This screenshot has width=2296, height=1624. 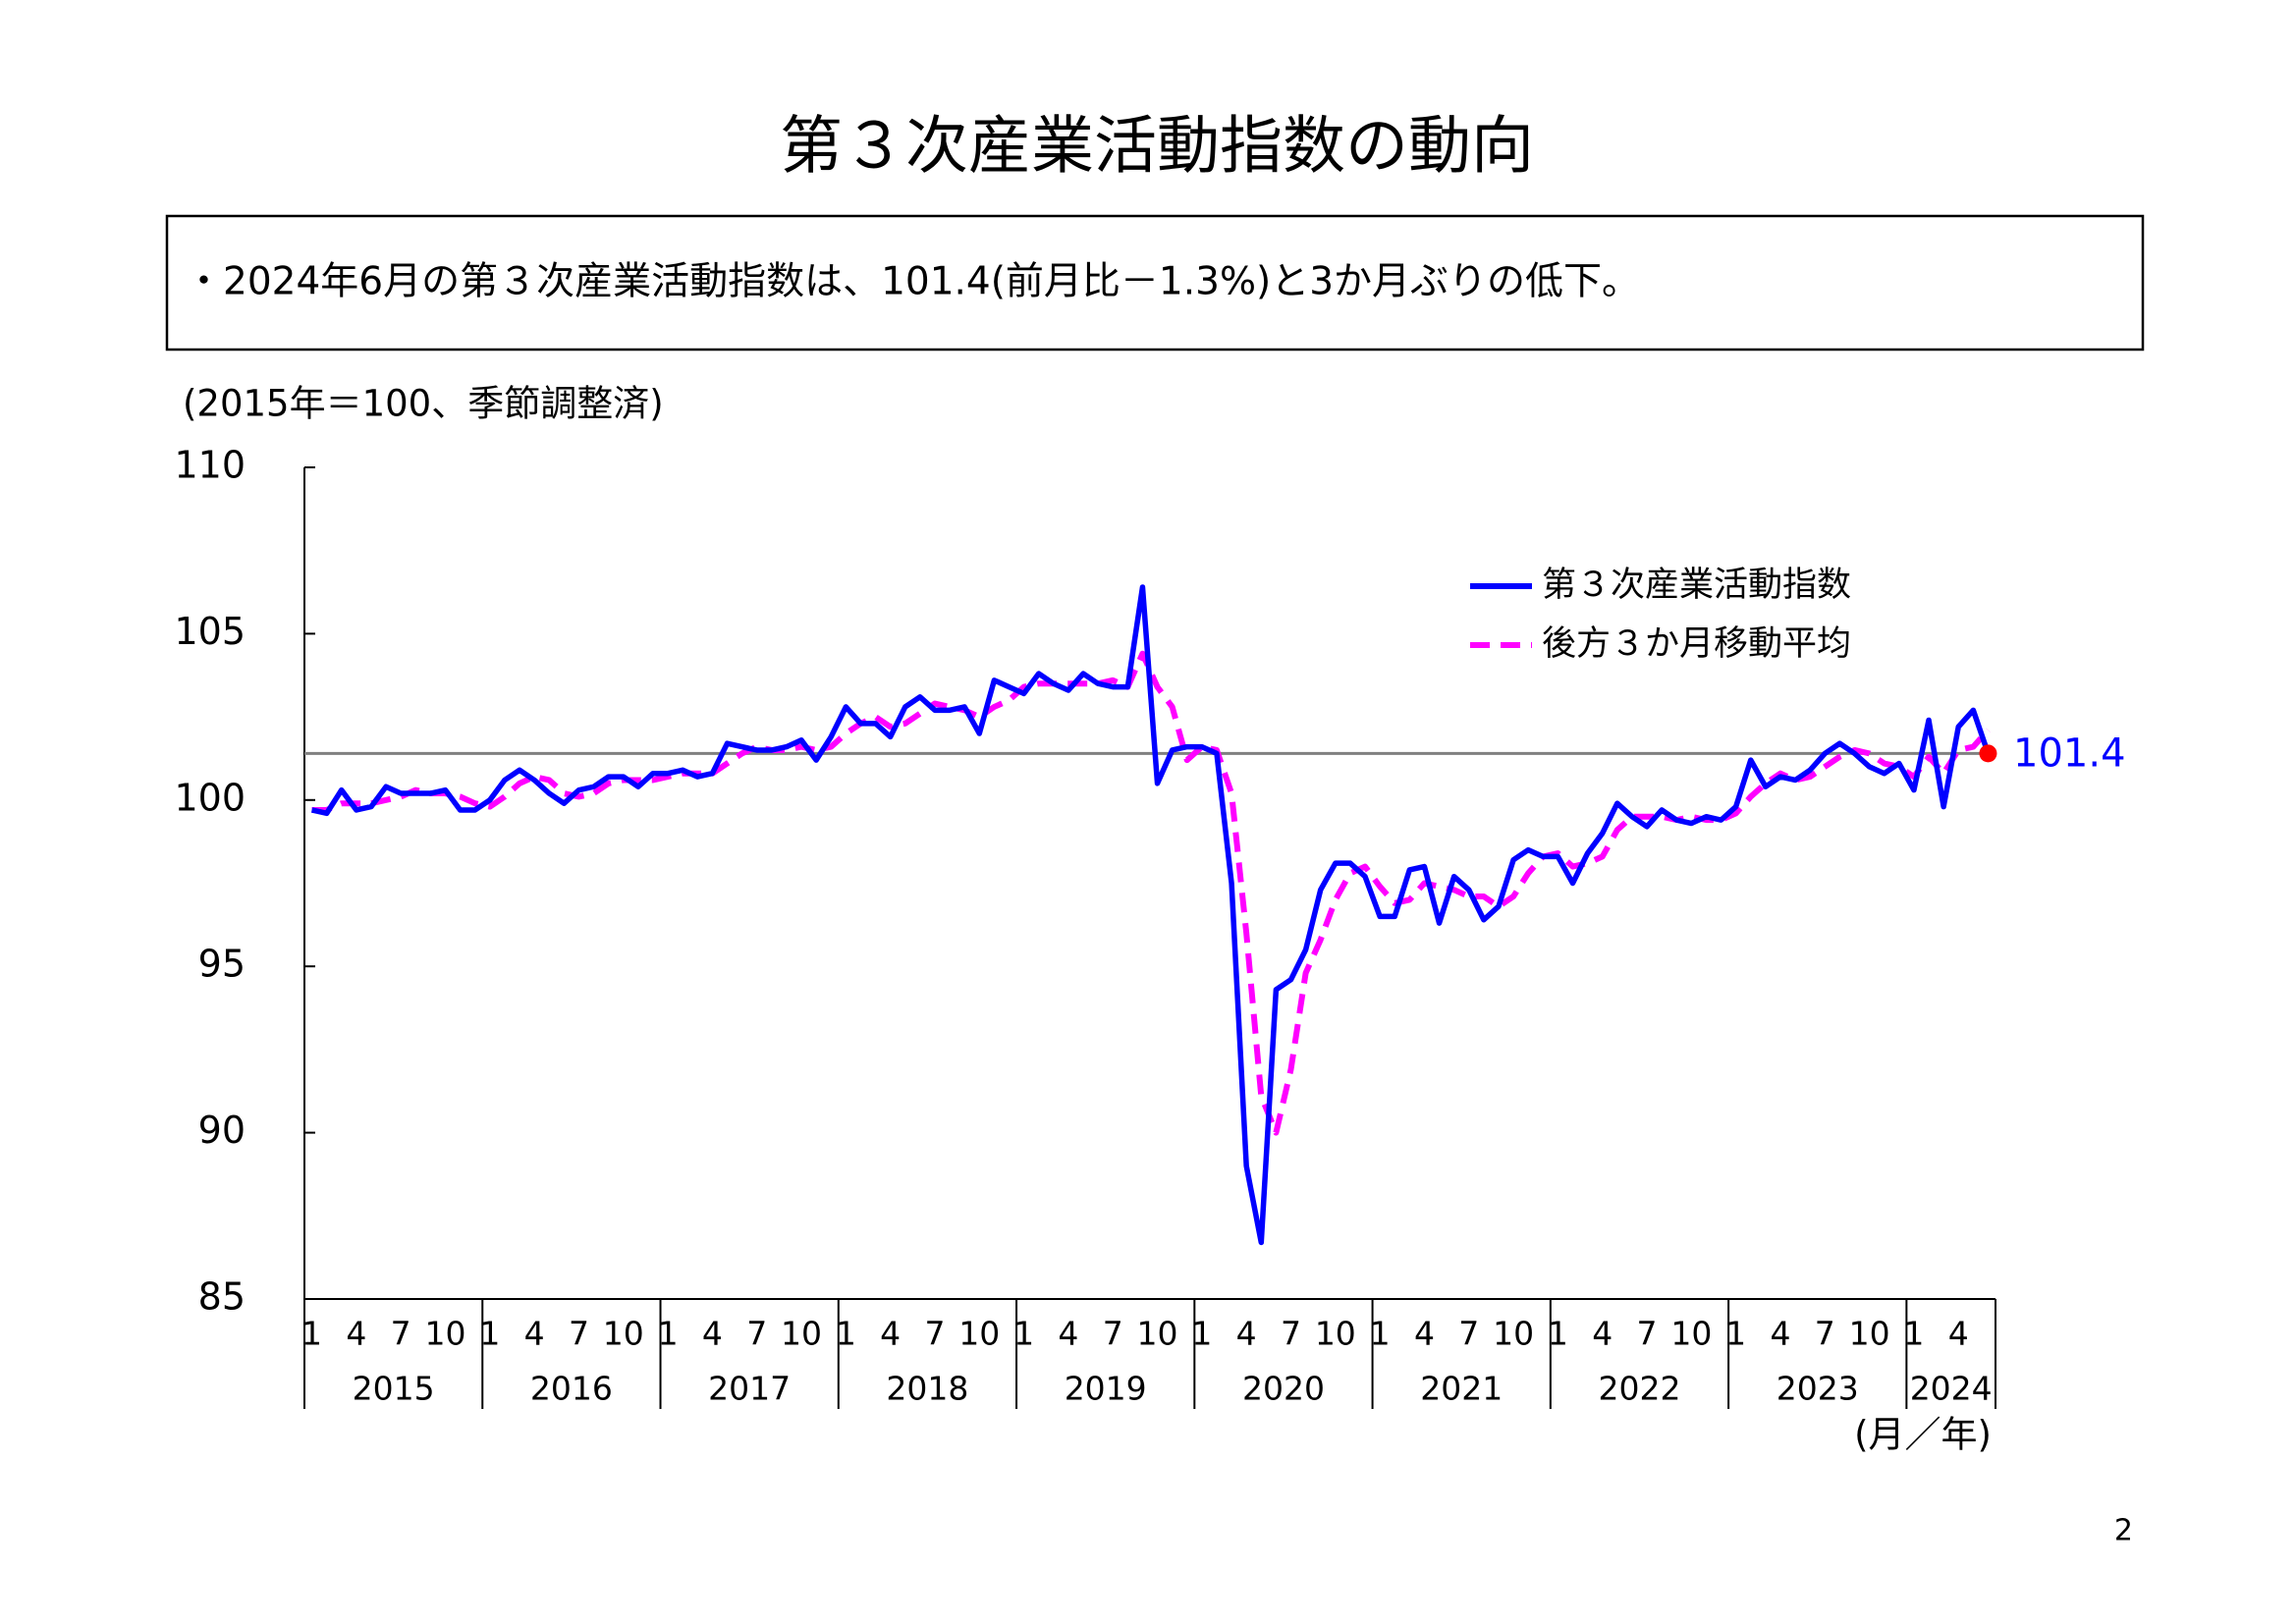 I want to click on y-tick-label: 105, so click(x=210, y=631).